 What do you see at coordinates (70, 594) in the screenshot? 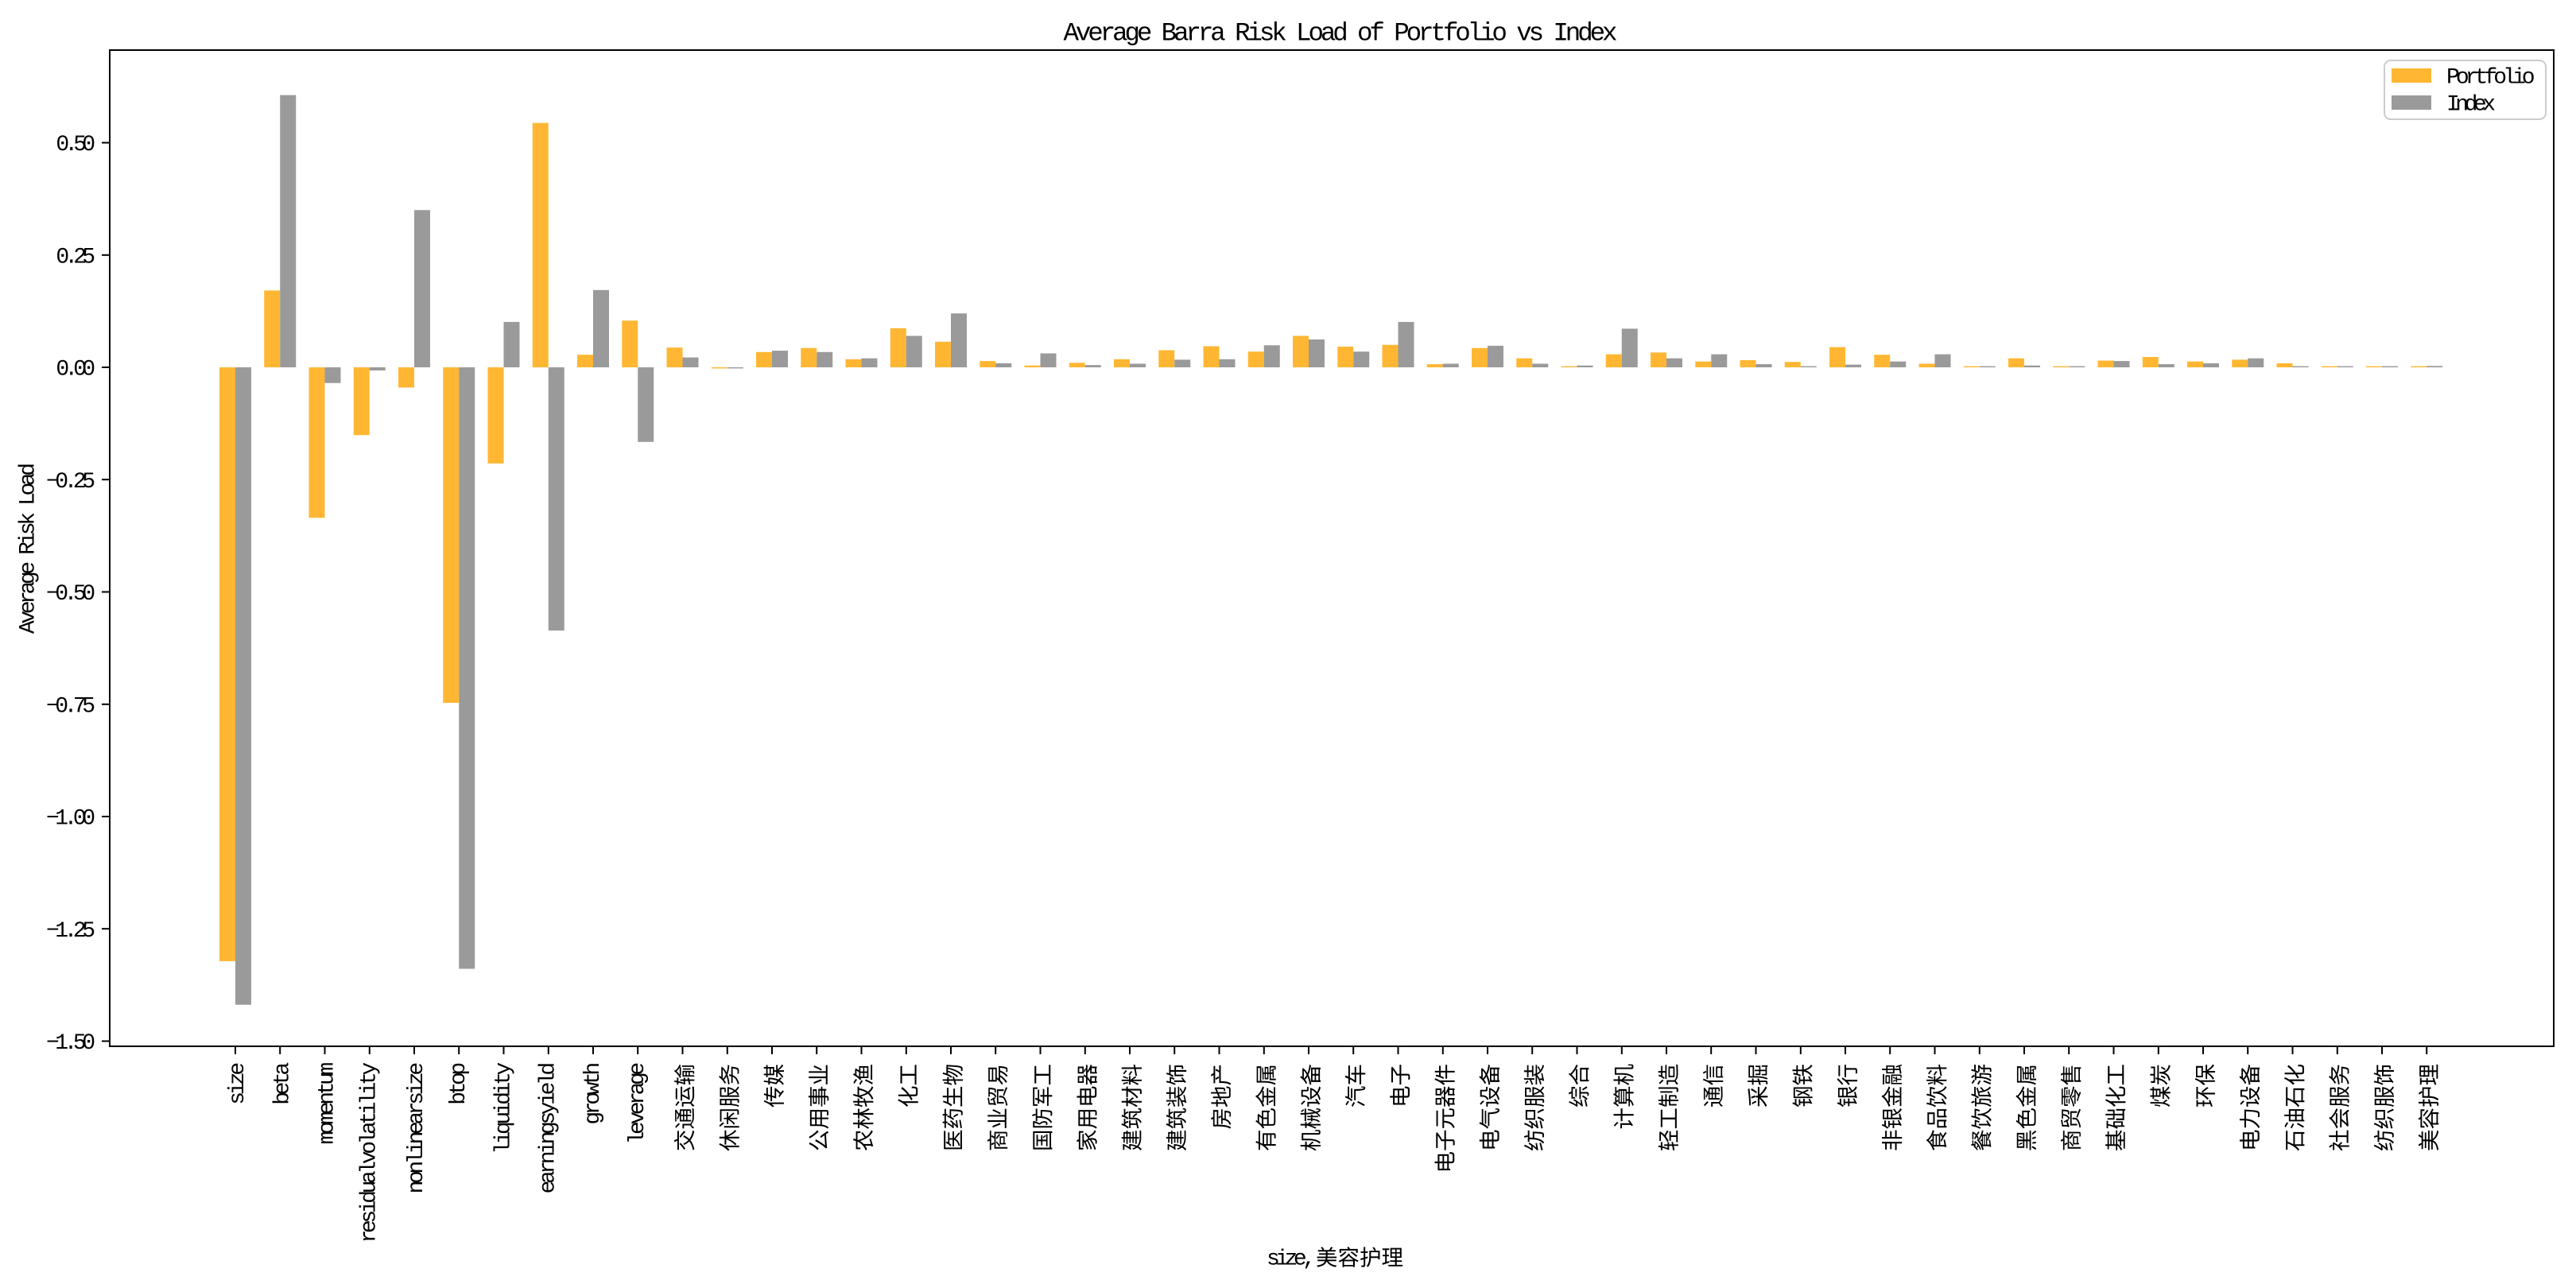
I see `svg-text: −0.50` at bounding box center [70, 594].